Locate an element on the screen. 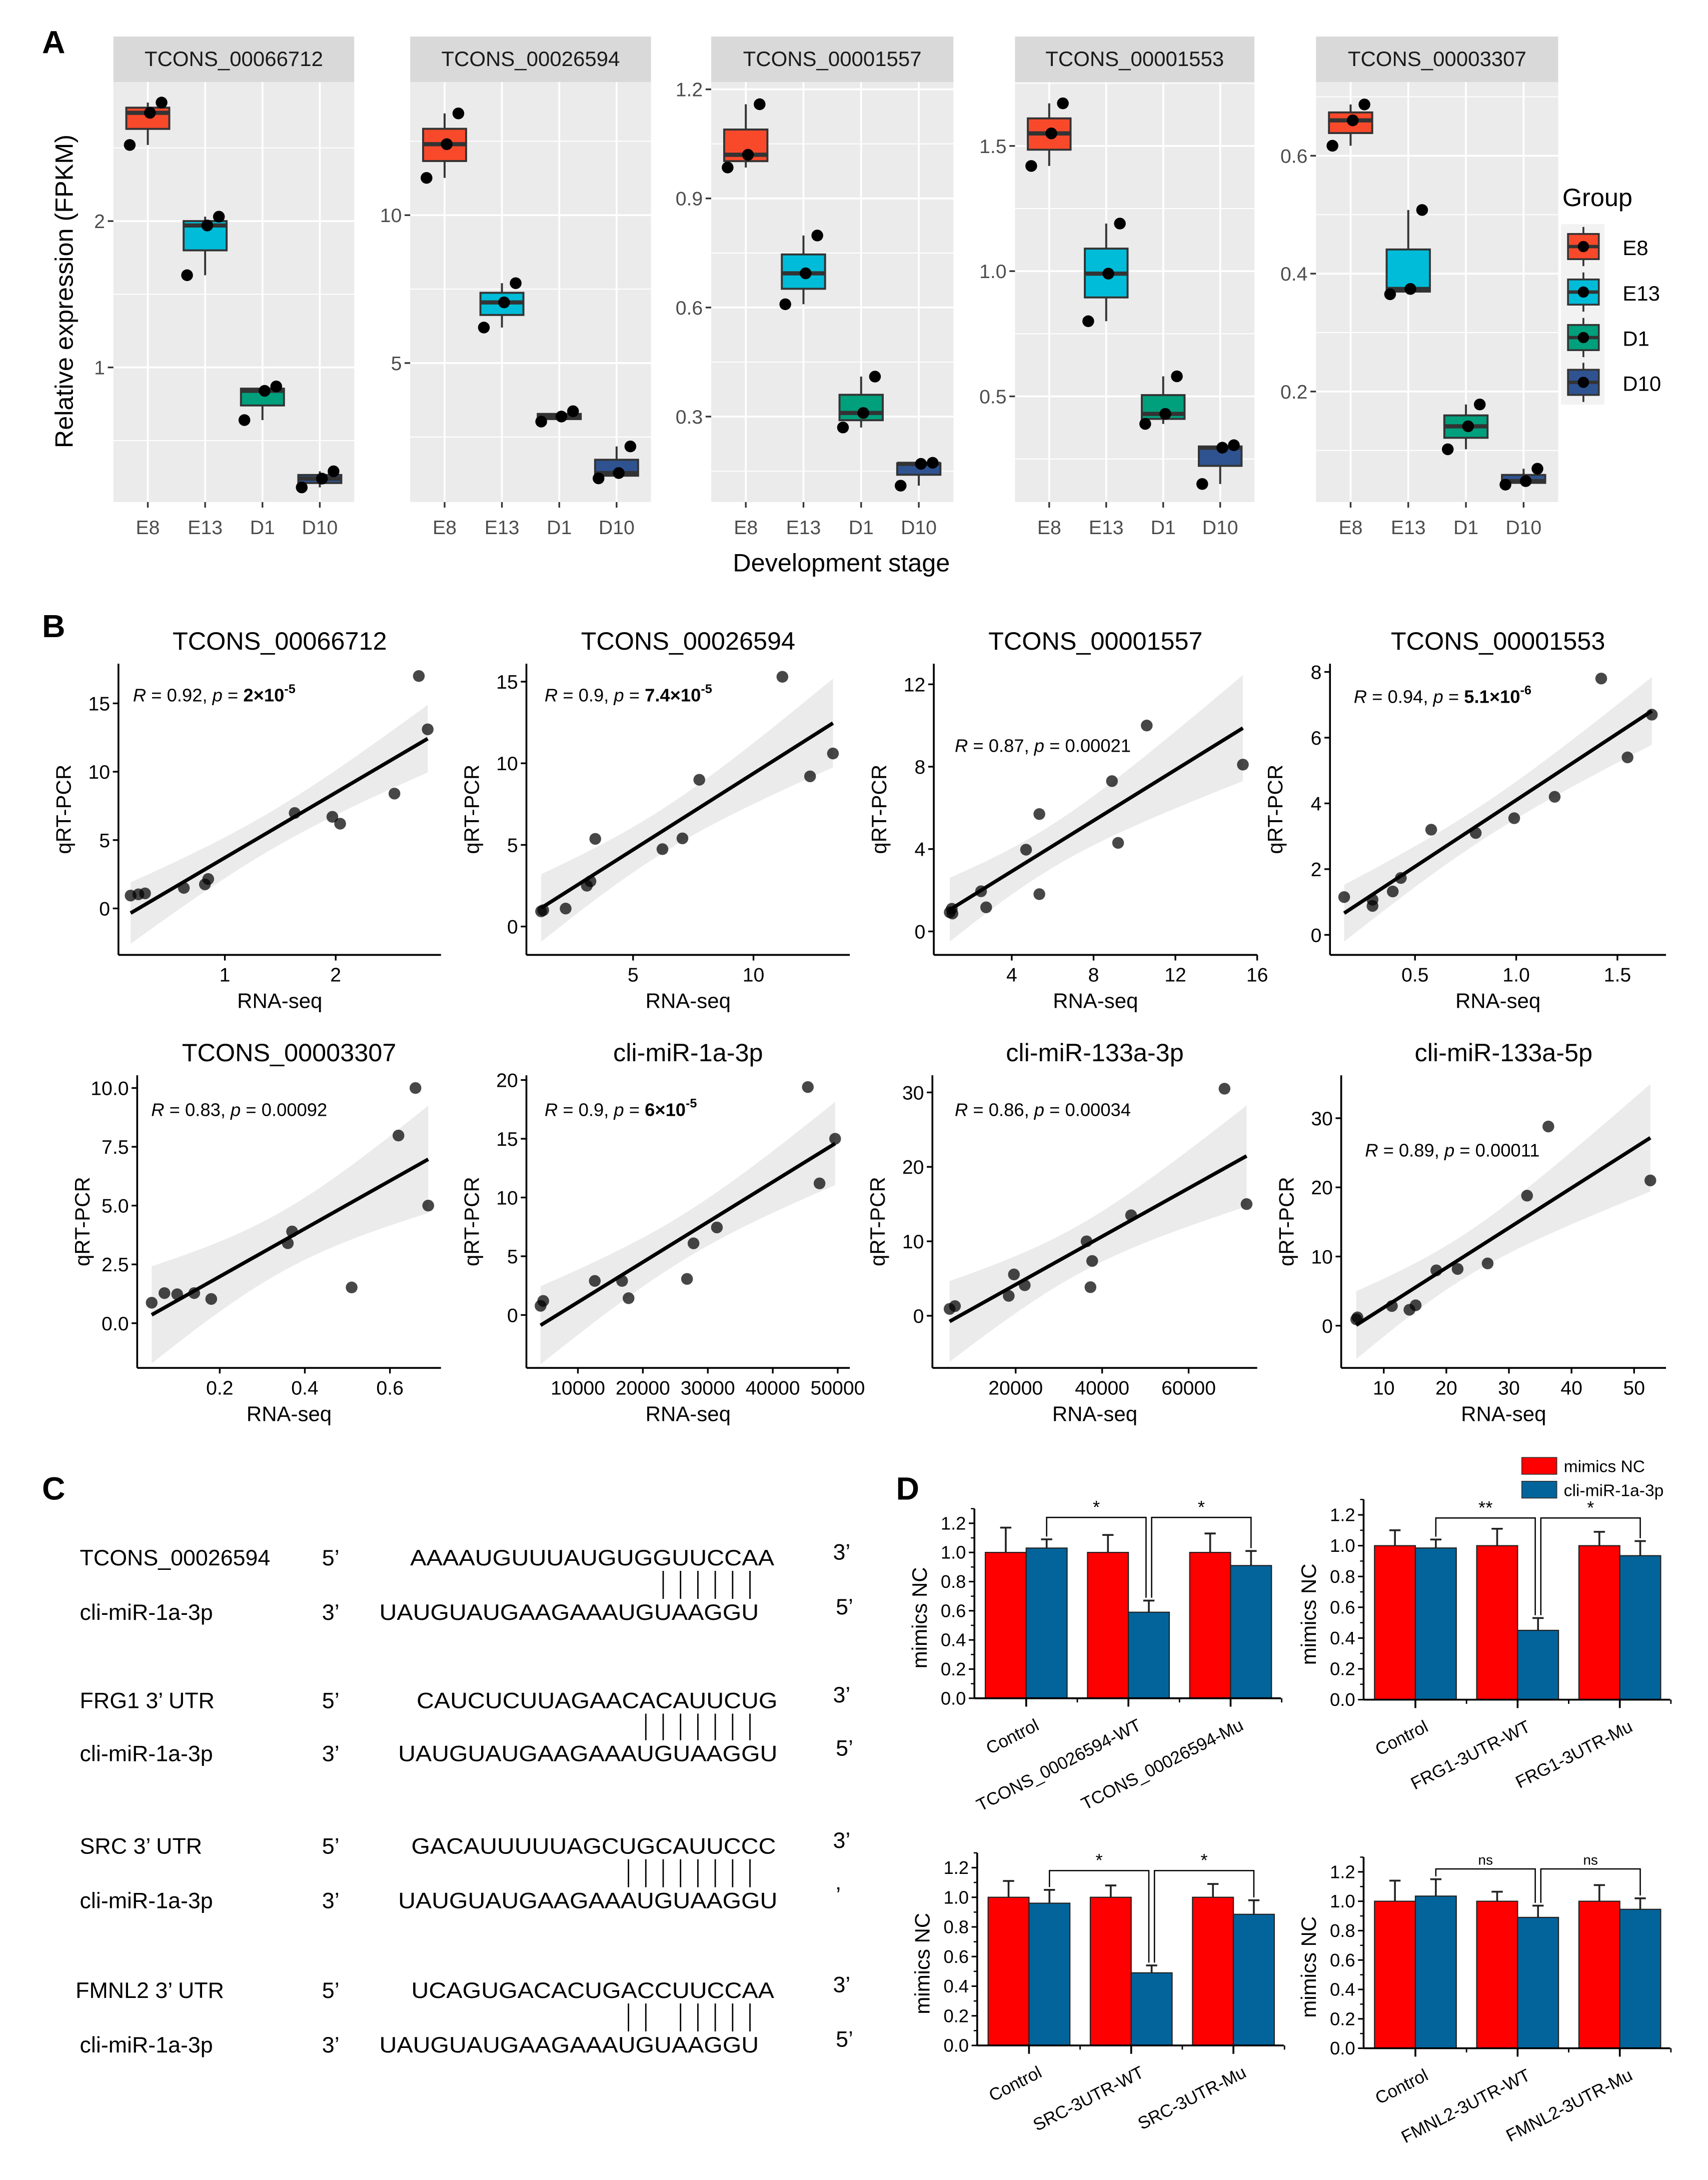 Image resolution: width=1708 pixels, height=2180 pixels. legend-item-D1: D1 is located at coordinates (1608, 338).